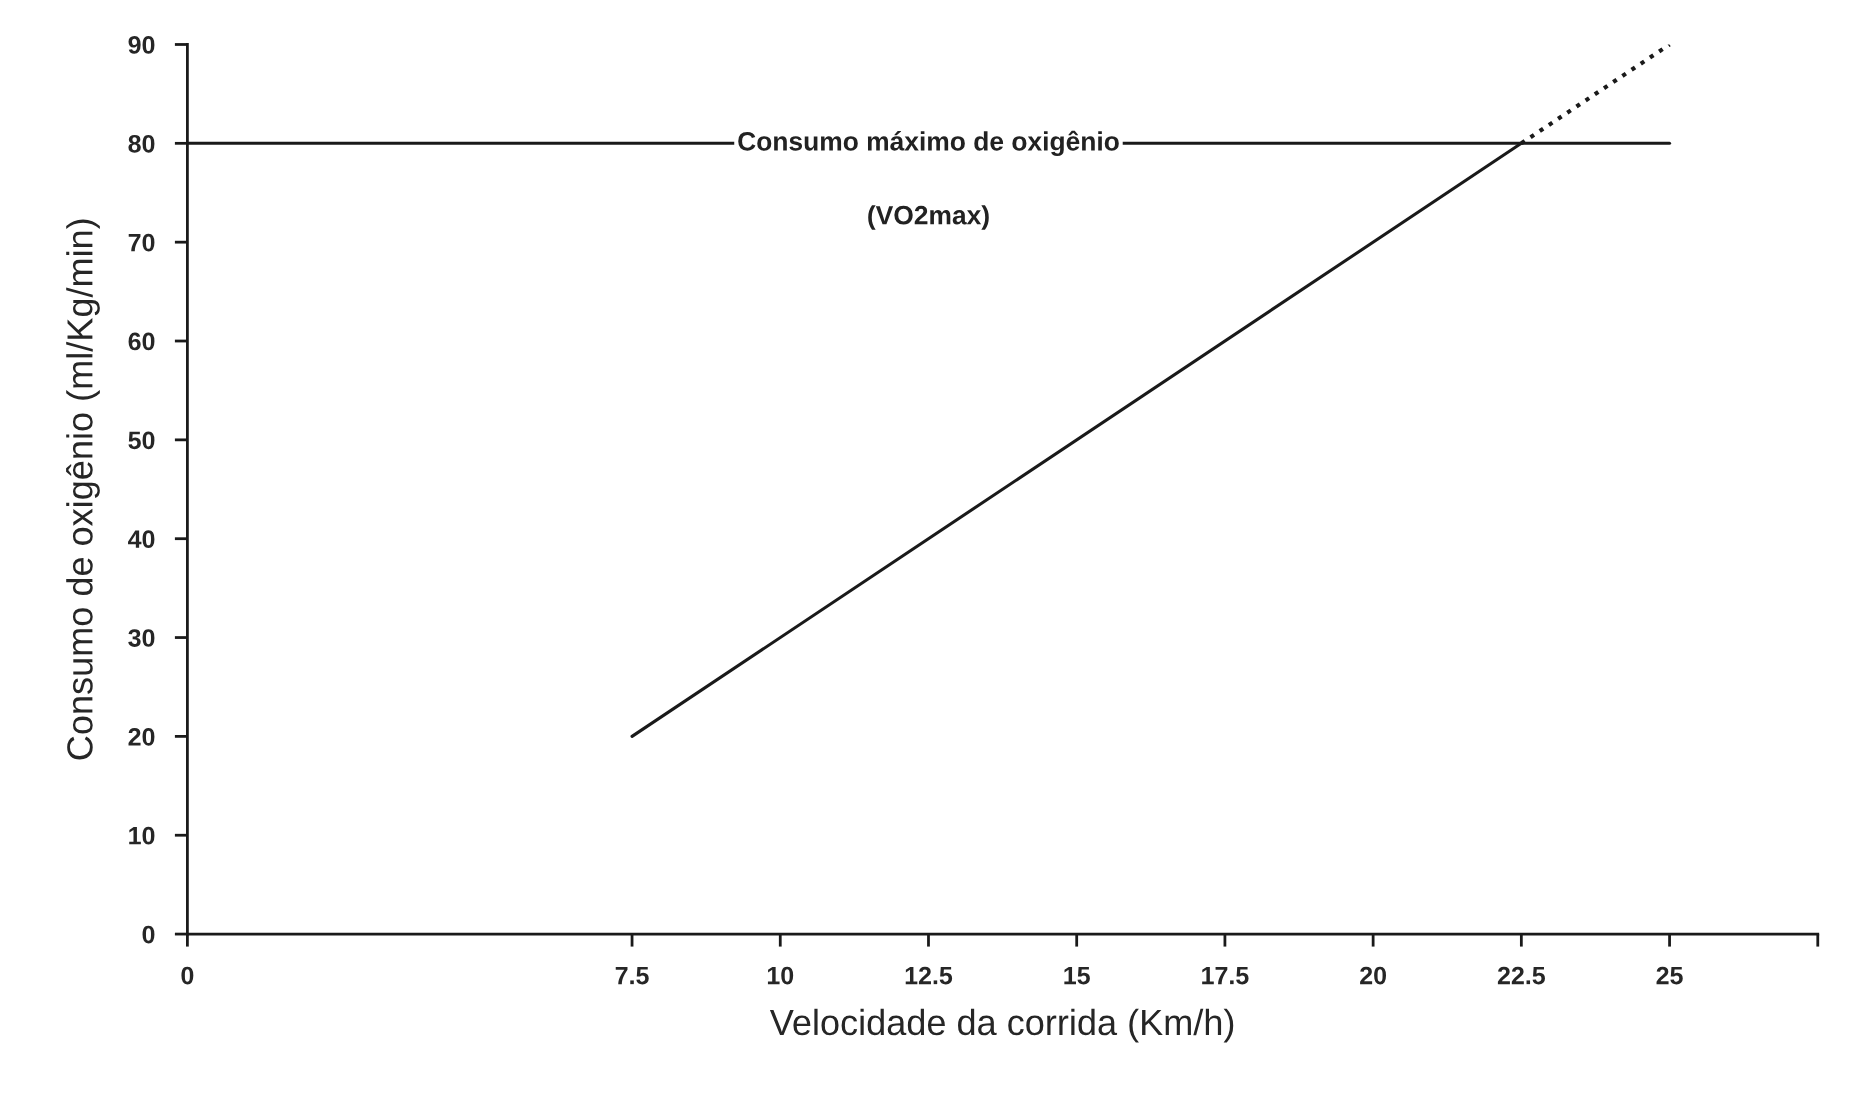 The image size is (1874, 1112). What do you see at coordinates (142, 835) in the screenshot?
I see `y-tick-label: 10` at bounding box center [142, 835].